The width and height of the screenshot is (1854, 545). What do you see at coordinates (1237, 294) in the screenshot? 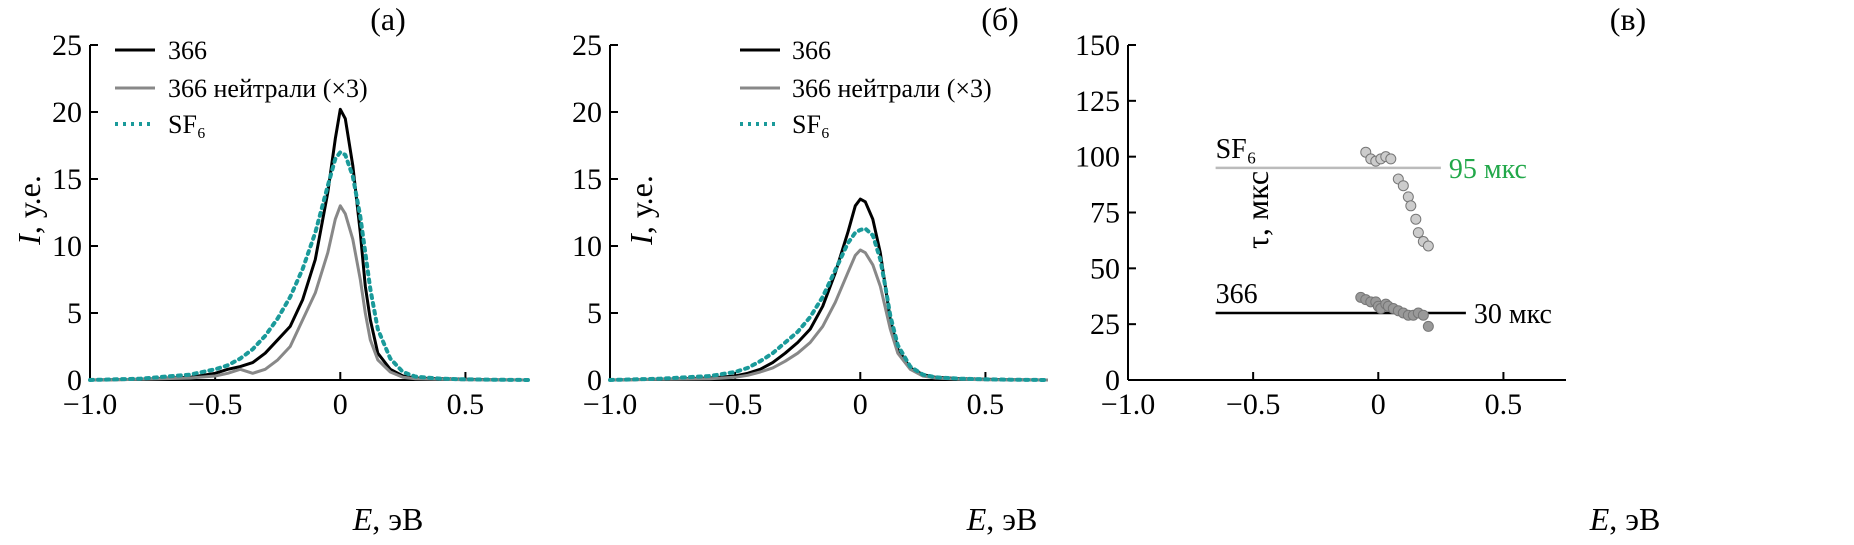
I see `hline-name-label: 366` at bounding box center [1237, 294].